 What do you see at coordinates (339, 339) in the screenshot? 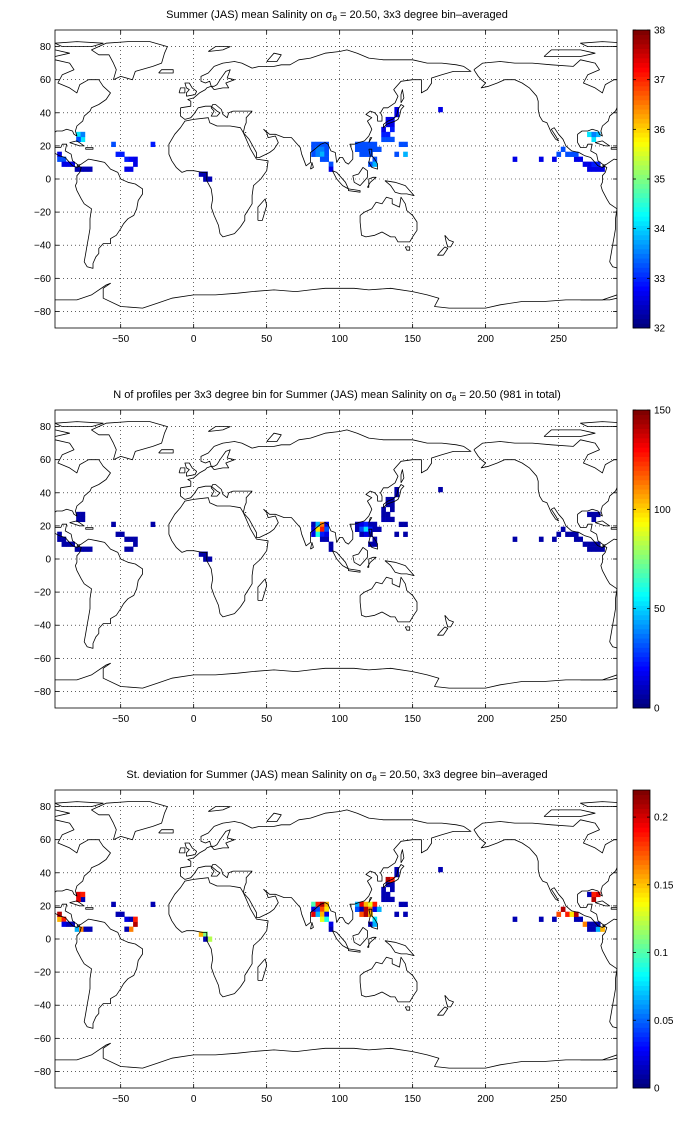
I see `x-tick-label: 100` at bounding box center [339, 339].